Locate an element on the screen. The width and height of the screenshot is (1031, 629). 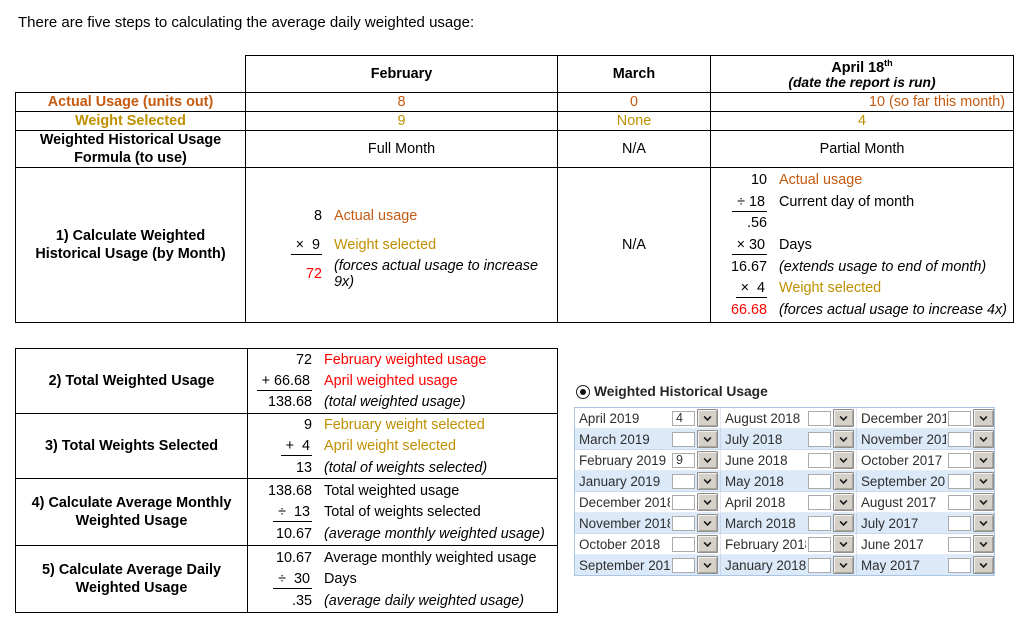
month-label: June 2018 is located at coordinates (756, 460).